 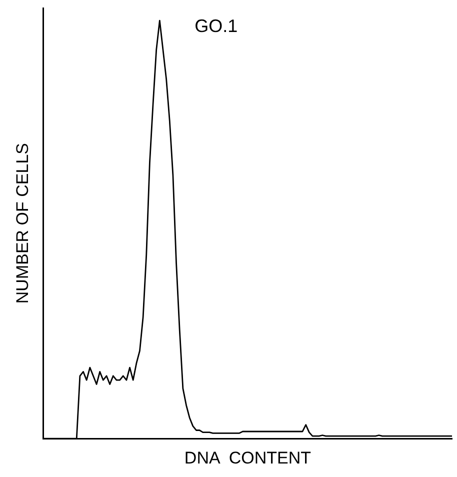 I want to click on annotation: GO.1, so click(x=216, y=26).